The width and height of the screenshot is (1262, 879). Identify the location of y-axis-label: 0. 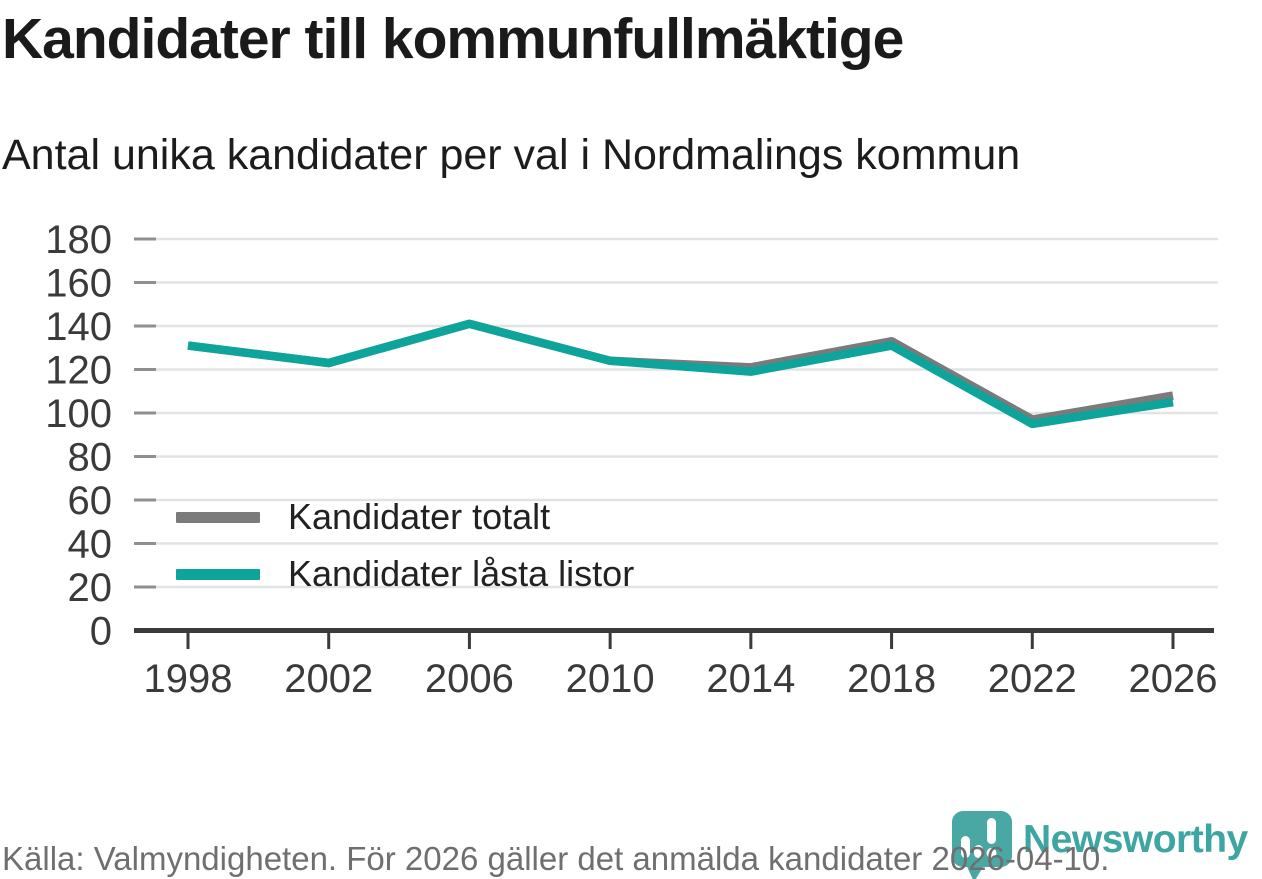
(101, 632).